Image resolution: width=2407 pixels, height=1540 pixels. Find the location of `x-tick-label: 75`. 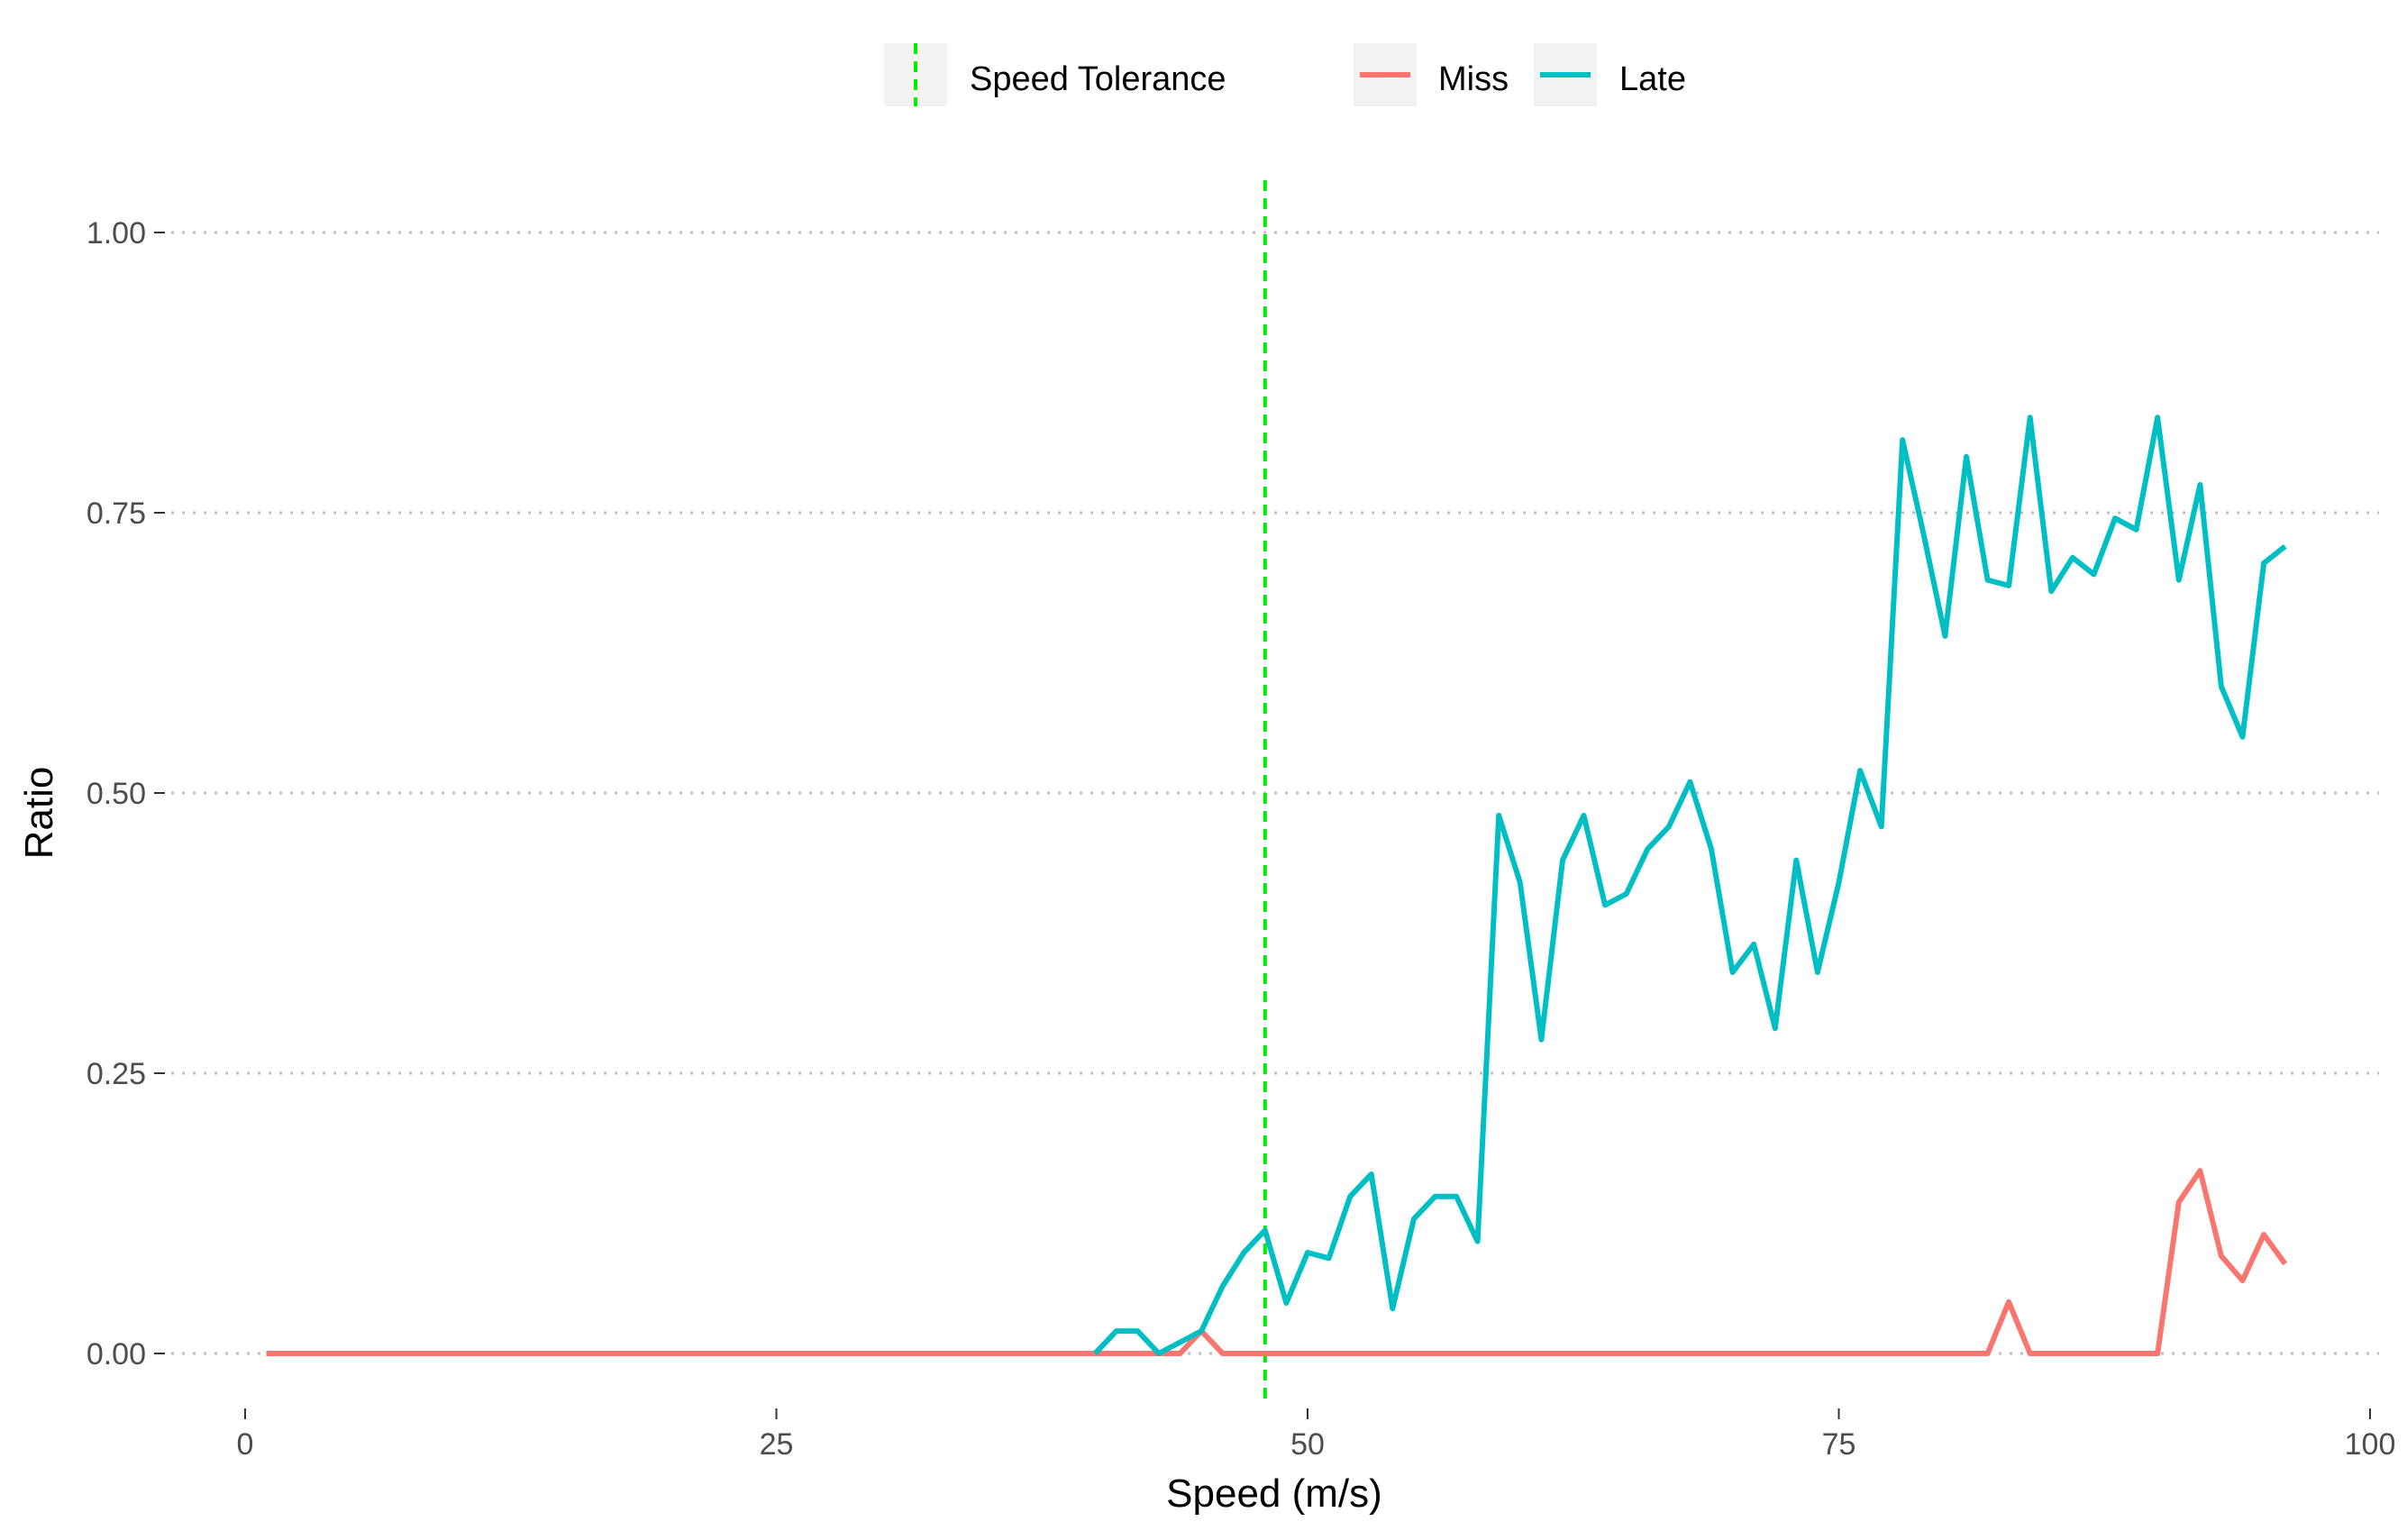

x-tick-label: 75 is located at coordinates (1839, 1444).